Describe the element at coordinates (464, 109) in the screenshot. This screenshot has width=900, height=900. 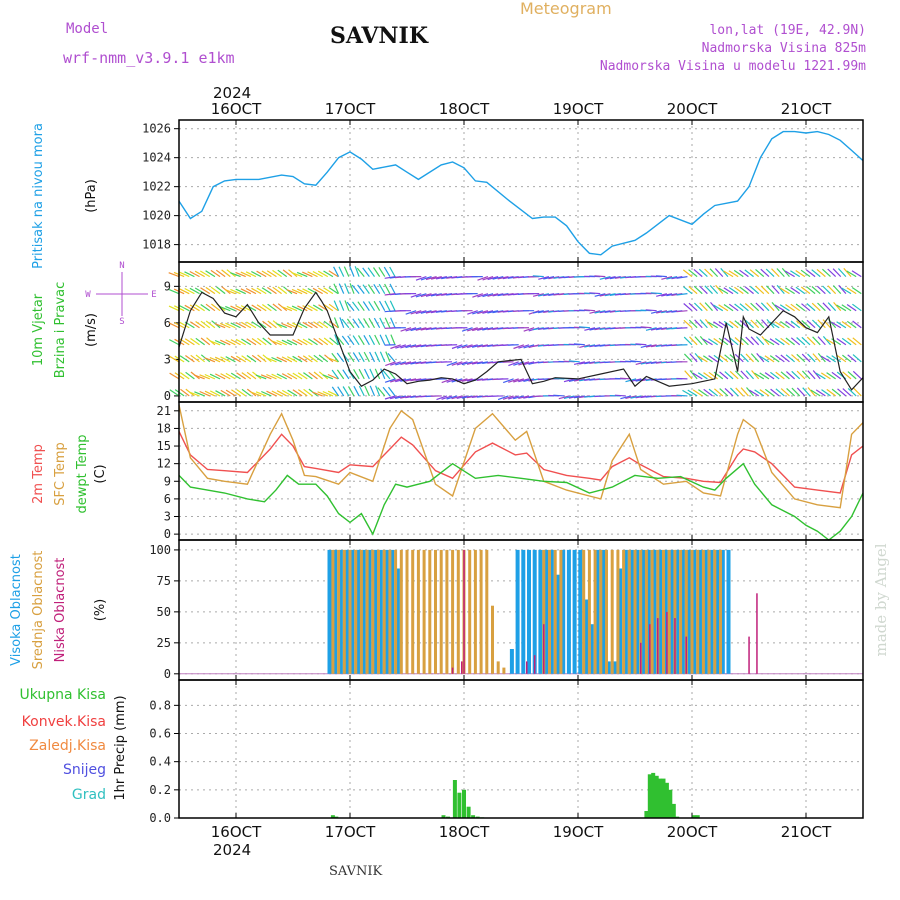
I see `top-date-label: 18OCT` at that location.